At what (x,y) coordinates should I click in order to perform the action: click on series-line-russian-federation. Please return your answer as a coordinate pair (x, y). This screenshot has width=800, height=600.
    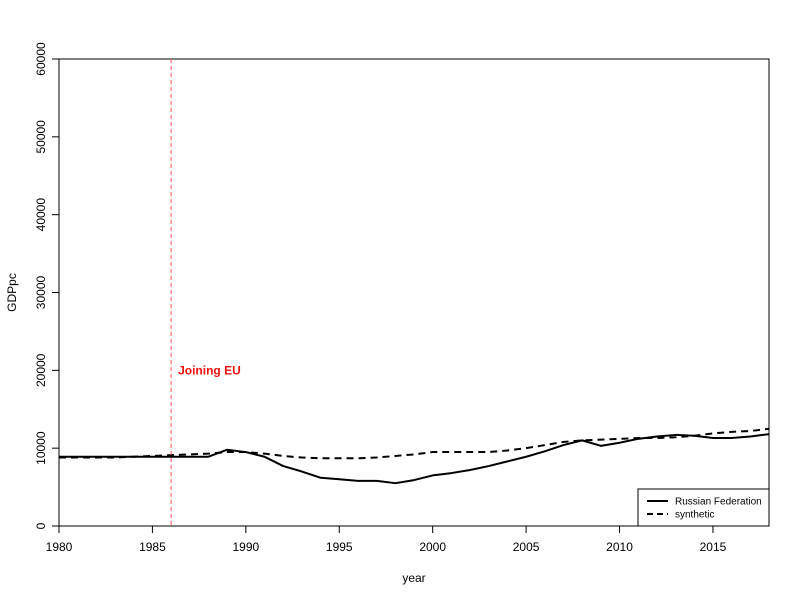
    Looking at the image, I should click on (414, 459).